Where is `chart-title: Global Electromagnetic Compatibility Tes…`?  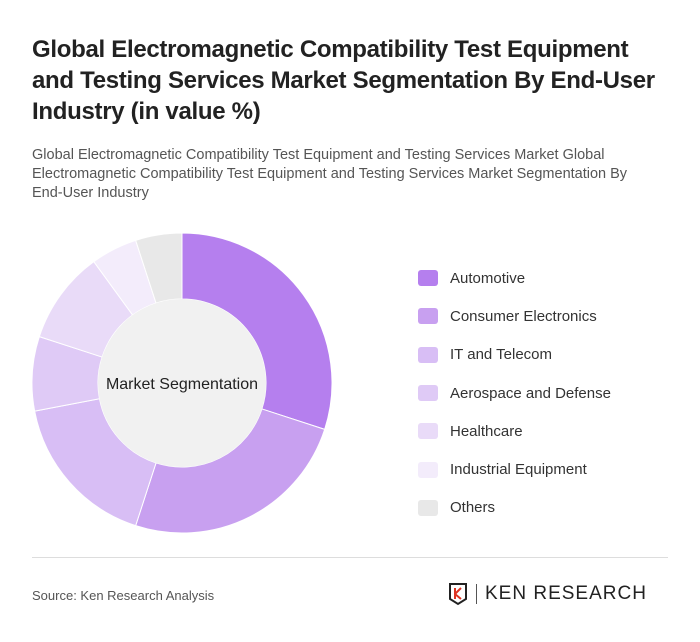 chart-title: Global Electromagnetic Compatibility Tes… is located at coordinates (343, 80).